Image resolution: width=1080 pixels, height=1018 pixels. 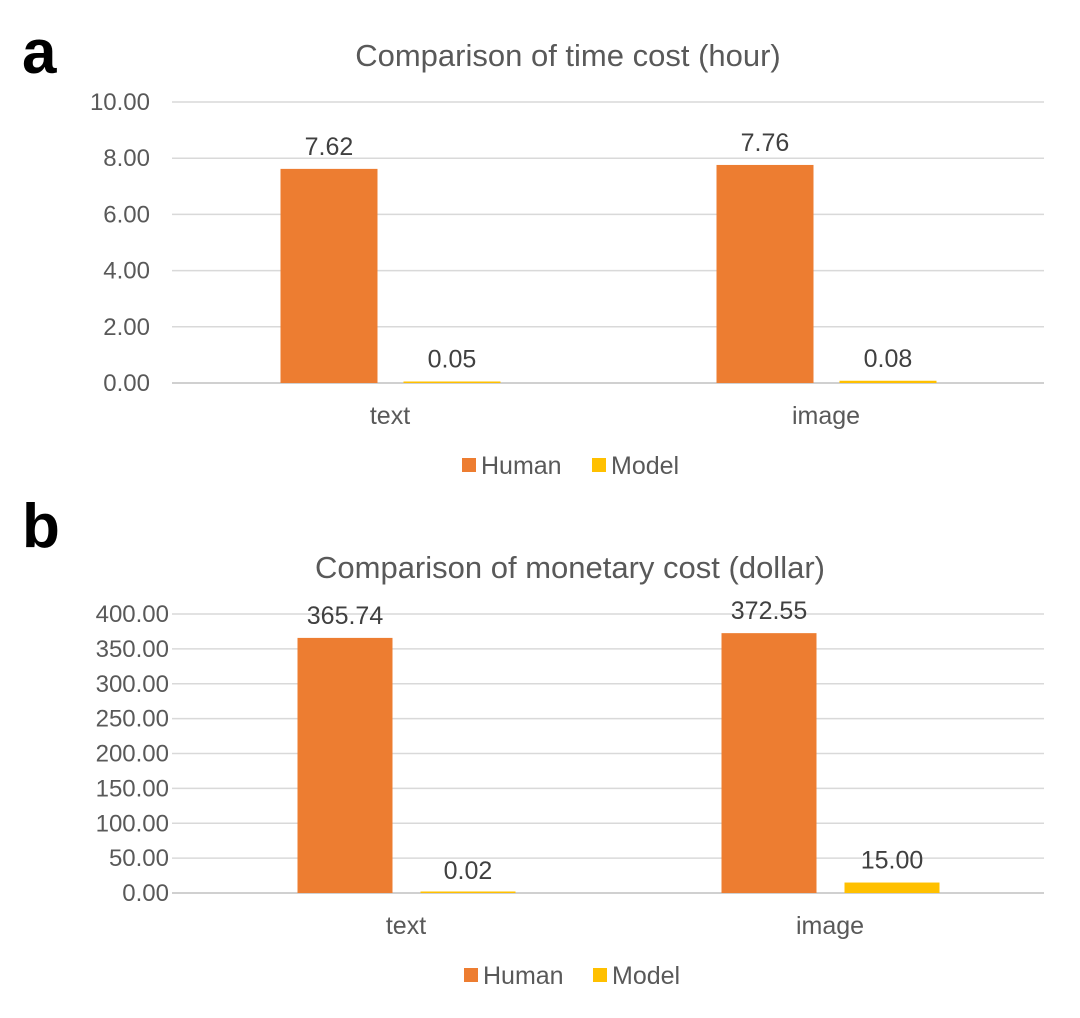 I want to click on panel-letter-a: a, so click(x=39, y=52).